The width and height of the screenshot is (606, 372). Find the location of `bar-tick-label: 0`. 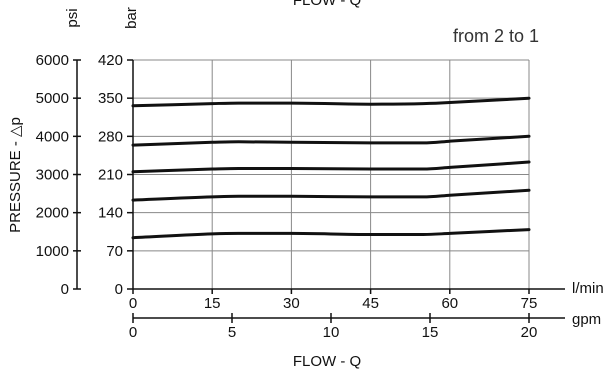

bar-tick-label: 0 is located at coordinates (119, 289).